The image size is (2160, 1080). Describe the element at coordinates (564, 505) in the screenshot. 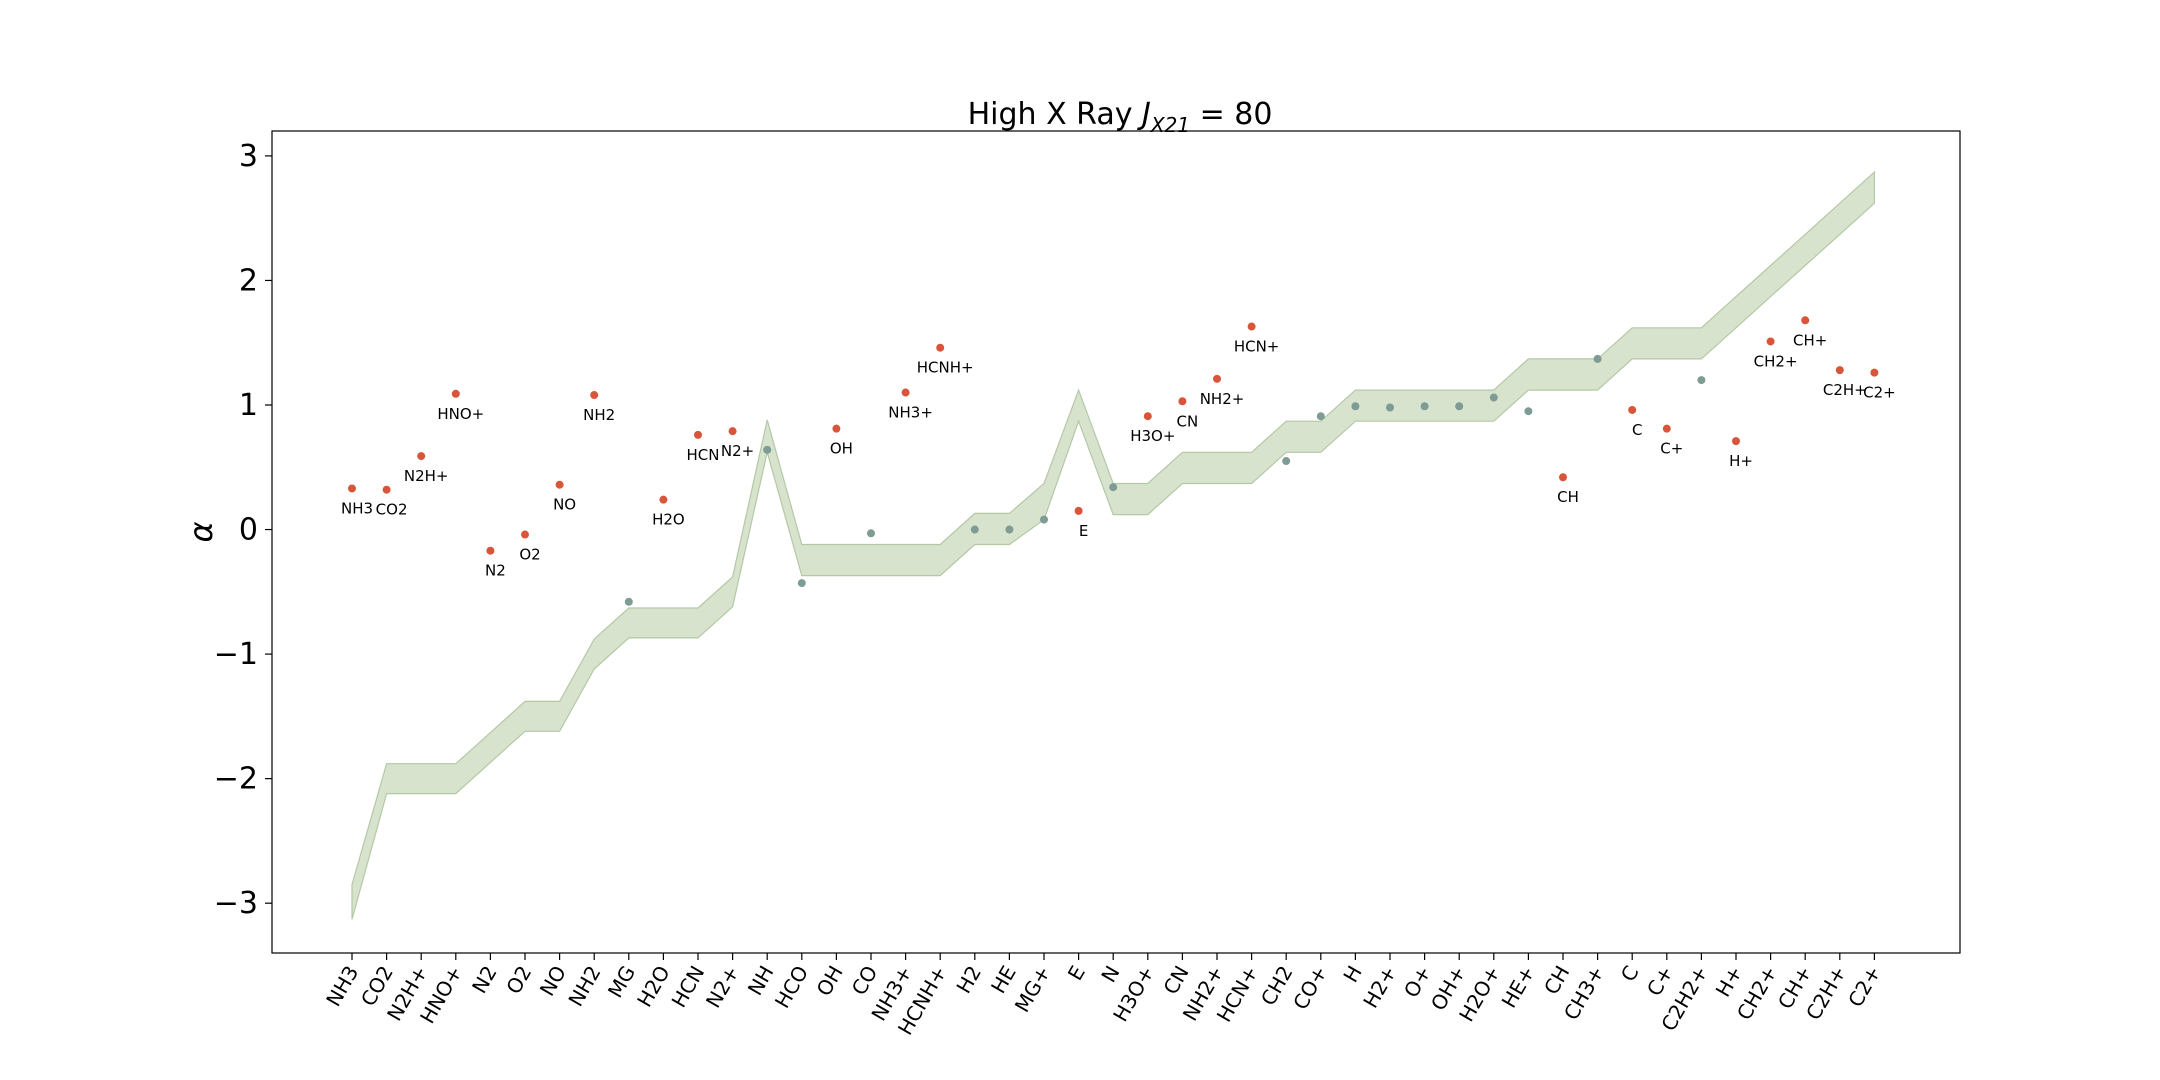

I see `point-label: NO` at that location.